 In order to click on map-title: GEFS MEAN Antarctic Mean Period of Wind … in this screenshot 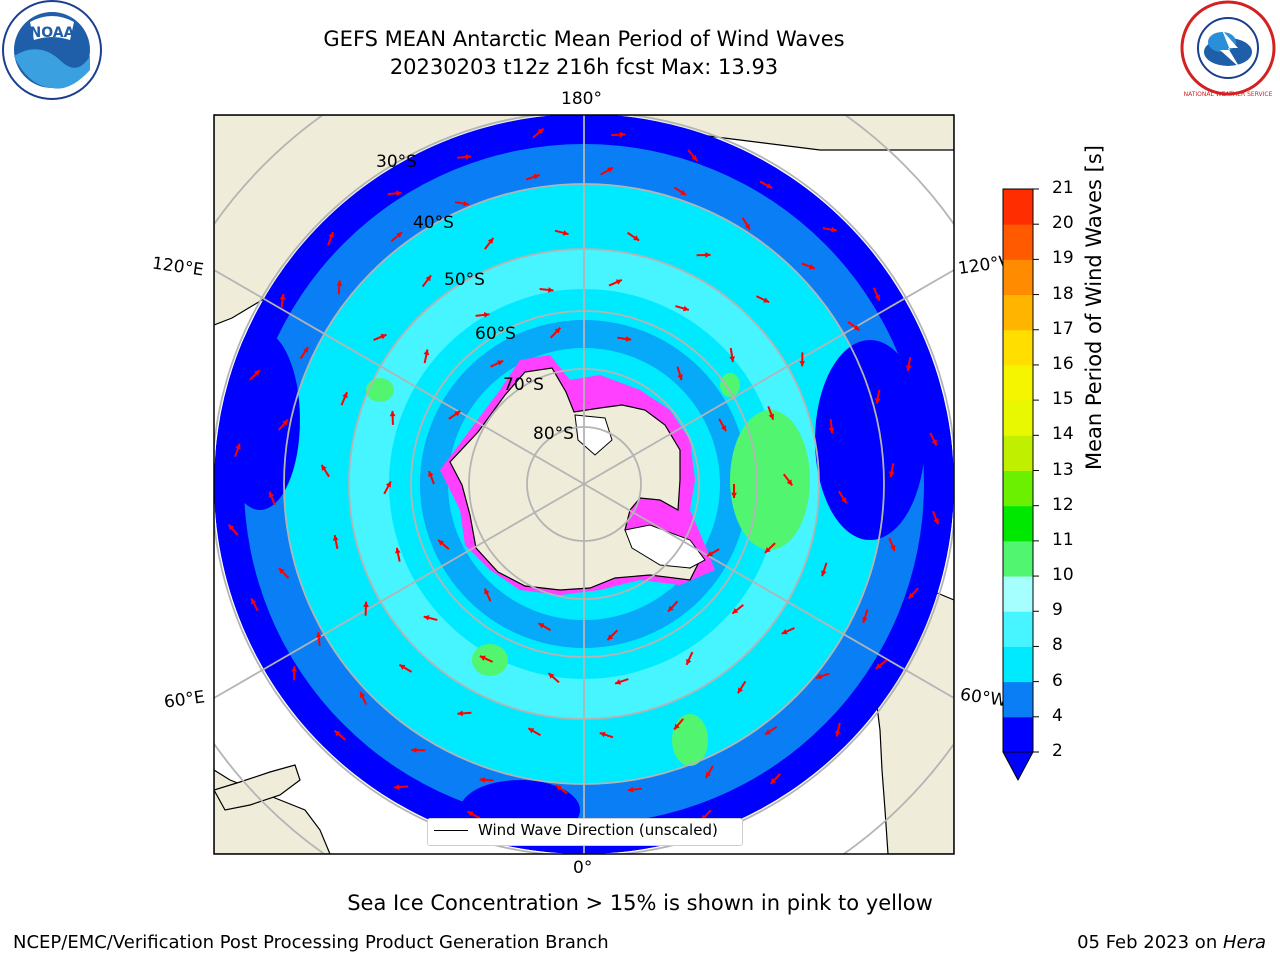, I will do `click(584, 39)`.